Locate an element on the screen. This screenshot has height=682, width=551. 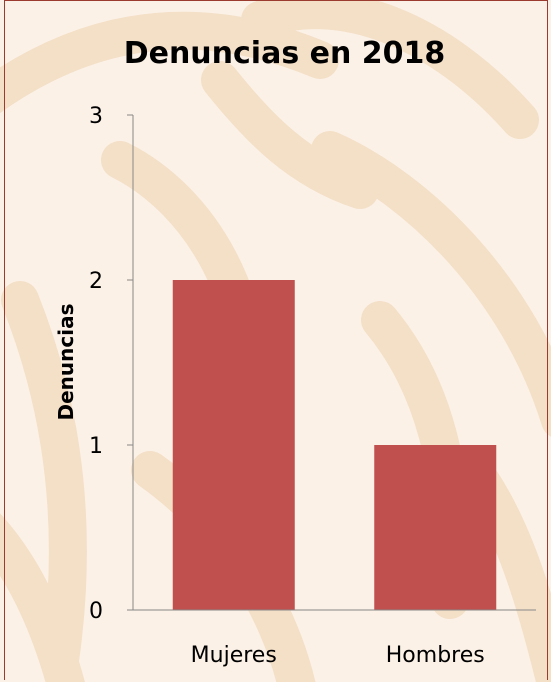
y-tick-label: 3 is located at coordinates (96, 116).